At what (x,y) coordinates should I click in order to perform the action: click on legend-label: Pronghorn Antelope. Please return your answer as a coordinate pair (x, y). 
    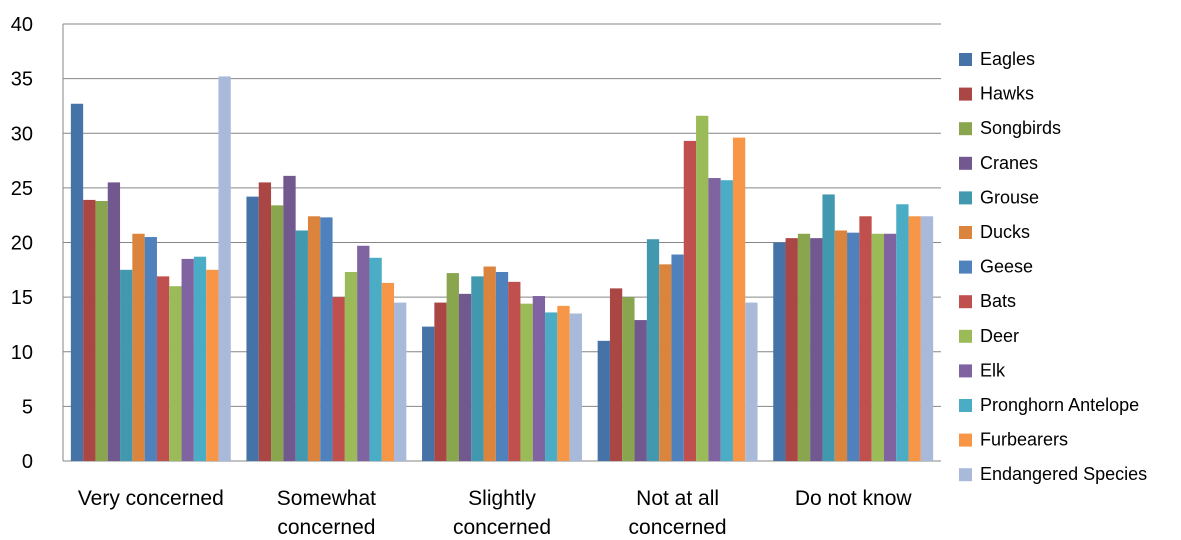
    Looking at the image, I should click on (1059, 405).